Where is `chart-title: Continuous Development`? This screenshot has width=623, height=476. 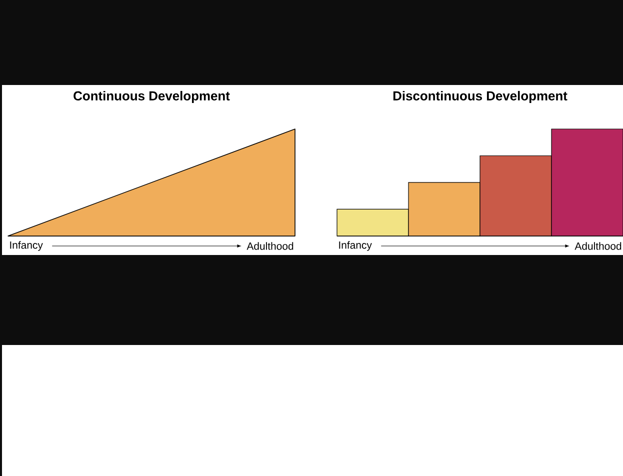
chart-title: Continuous Development is located at coordinates (152, 97).